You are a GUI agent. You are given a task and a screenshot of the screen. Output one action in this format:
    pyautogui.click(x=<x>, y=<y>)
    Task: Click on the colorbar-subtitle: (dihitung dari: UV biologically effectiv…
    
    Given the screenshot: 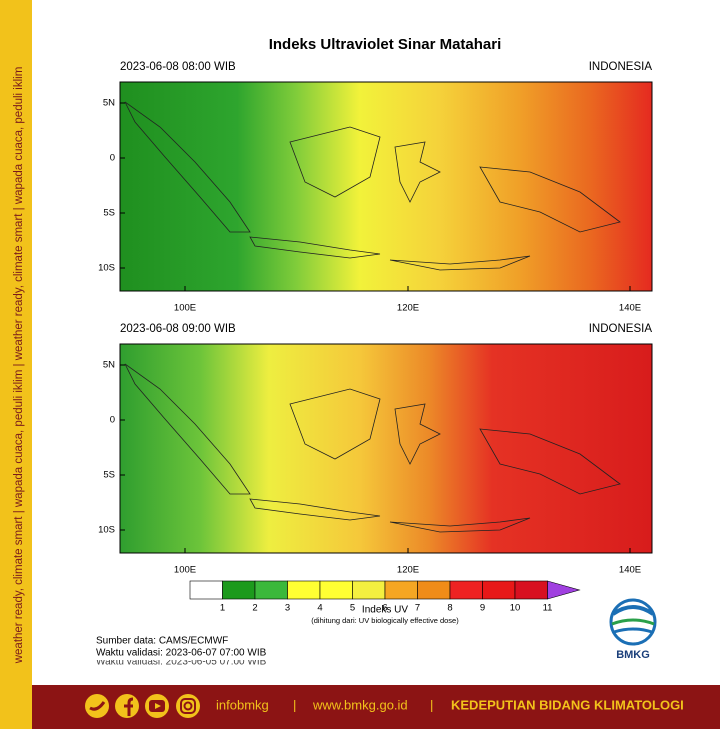 What is the action you would take?
    pyautogui.click(x=385, y=620)
    